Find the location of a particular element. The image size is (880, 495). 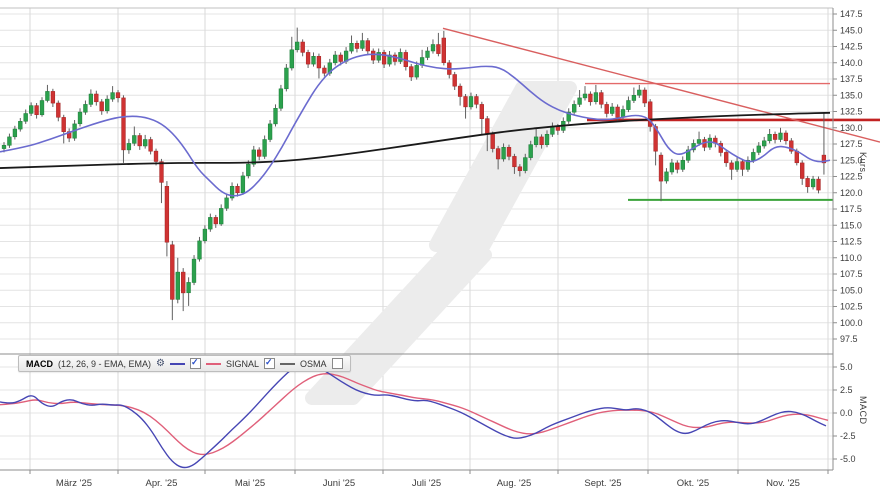

month-label: Apr. '25 is located at coordinates (162, 483).